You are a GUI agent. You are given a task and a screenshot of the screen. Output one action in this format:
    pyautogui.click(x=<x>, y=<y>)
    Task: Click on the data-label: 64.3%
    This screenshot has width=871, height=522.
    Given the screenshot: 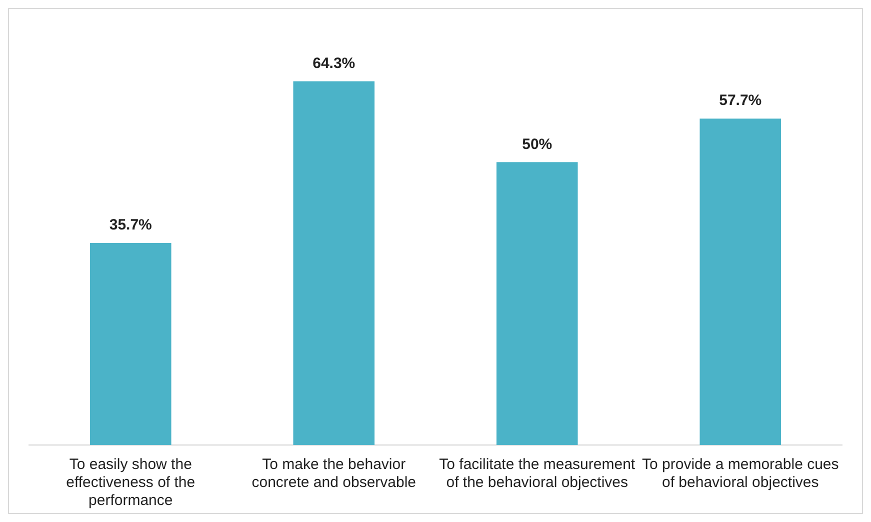 What is the action you would take?
    pyautogui.click(x=334, y=63)
    